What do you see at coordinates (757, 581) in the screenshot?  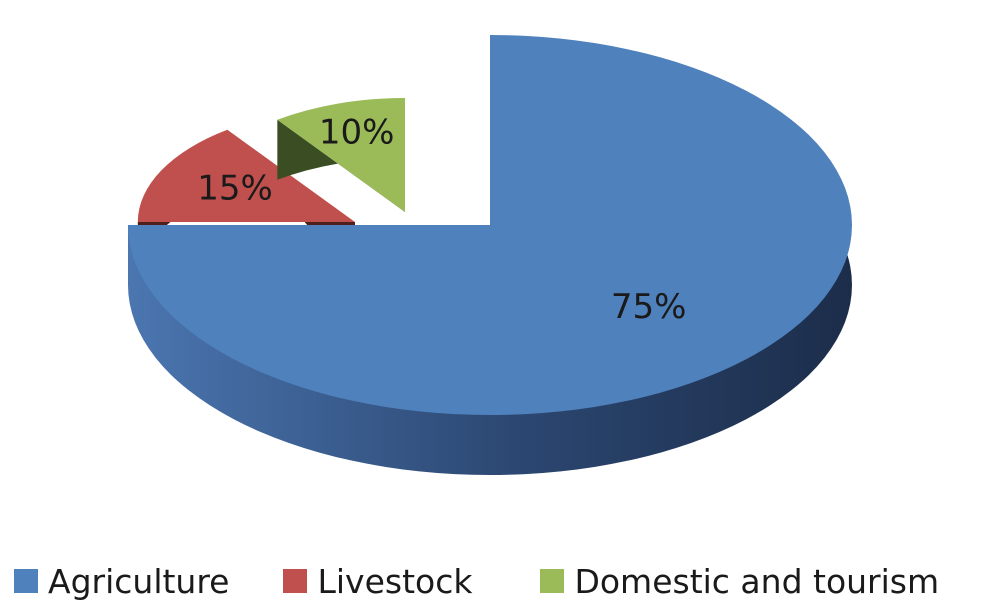 I see `legend-label-domestic-and-tourism: Domestic and tourism` at bounding box center [757, 581].